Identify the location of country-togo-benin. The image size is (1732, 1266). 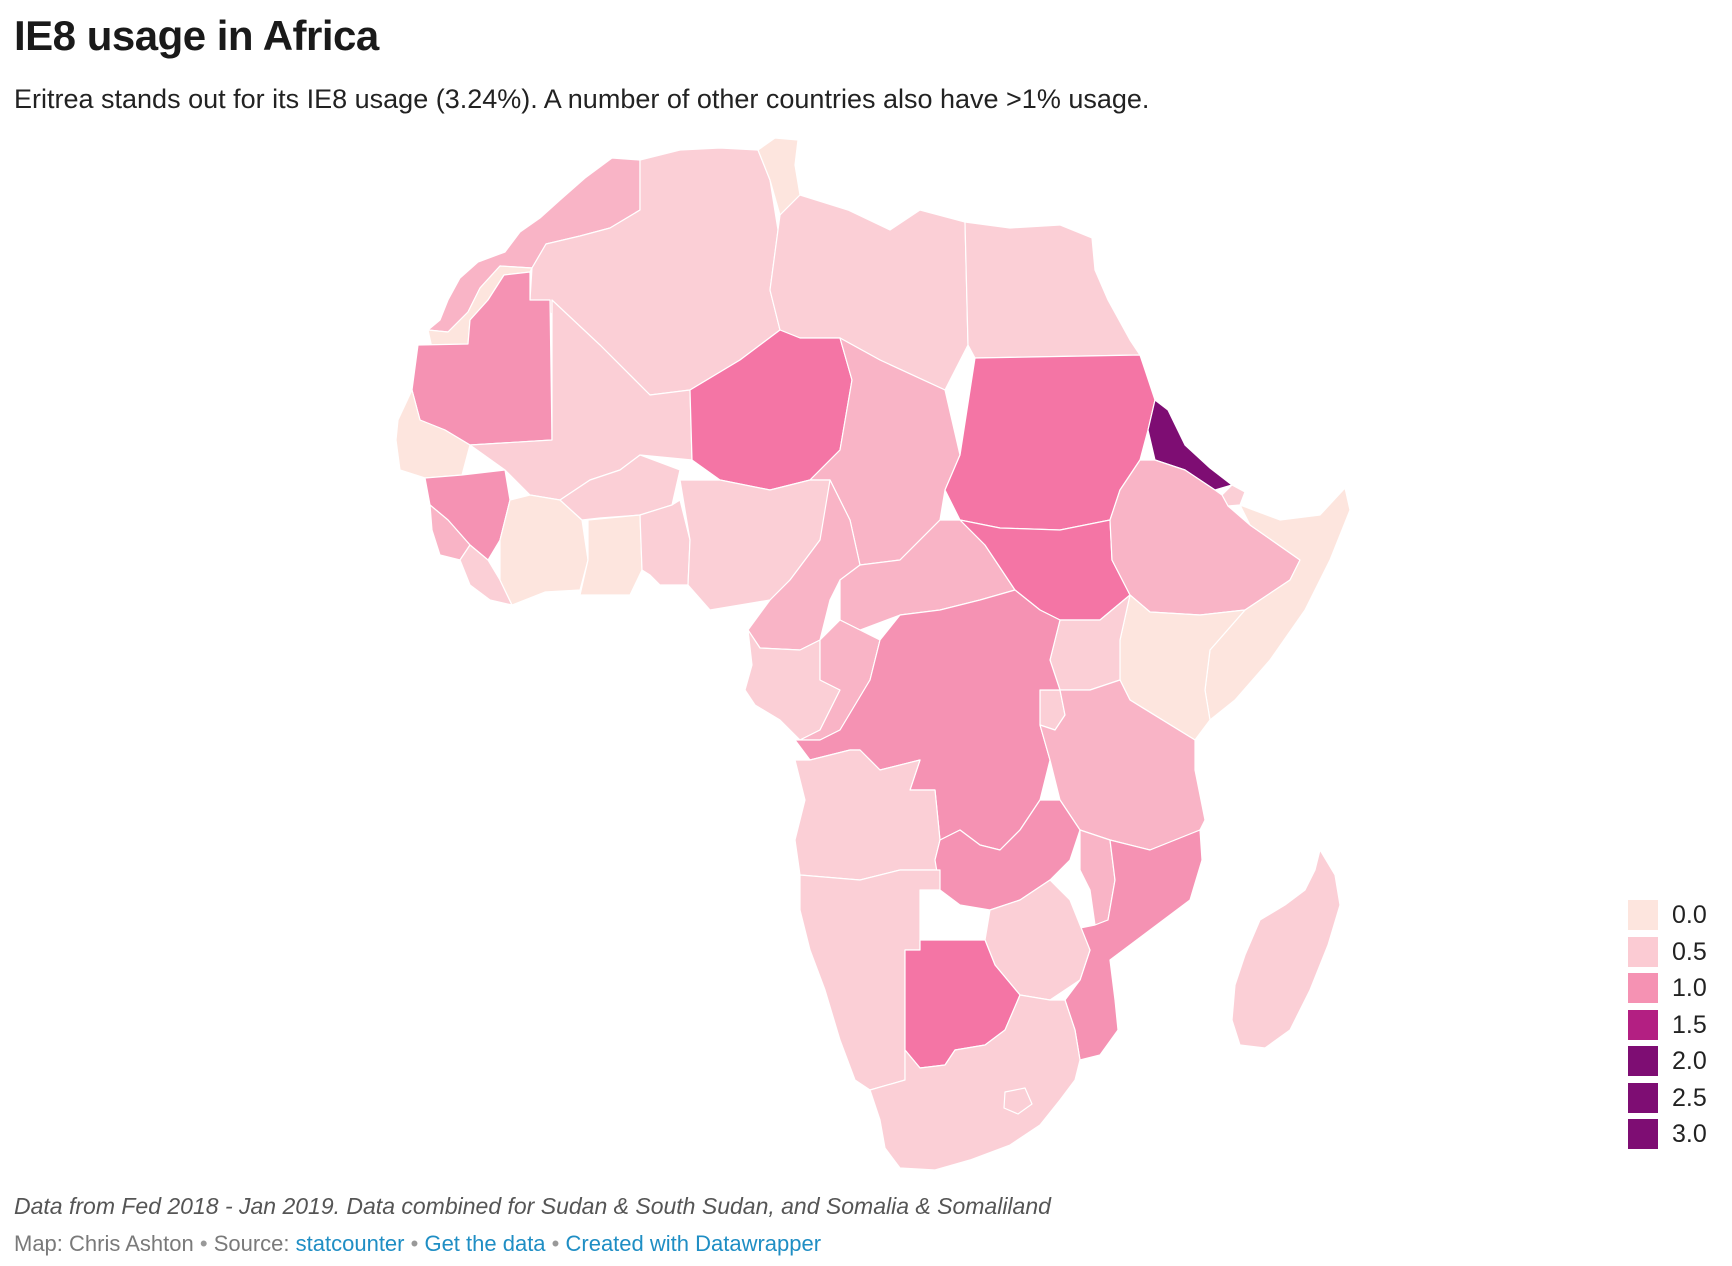
(665, 542).